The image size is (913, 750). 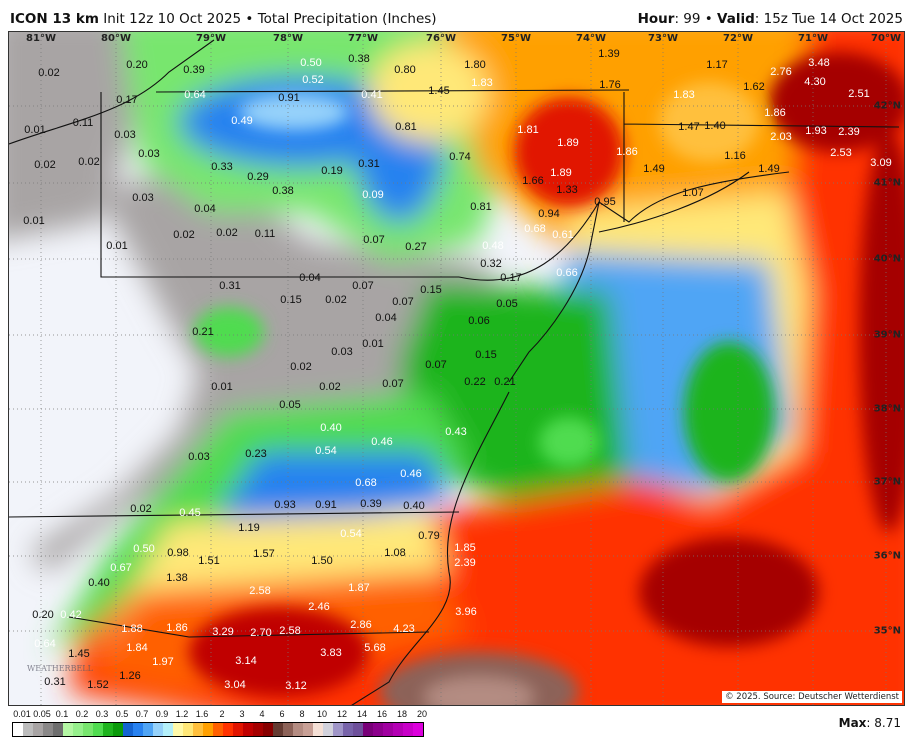 What do you see at coordinates (296, 686) in the screenshot?
I see `precip-value-label: 3.12` at bounding box center [296, 686].